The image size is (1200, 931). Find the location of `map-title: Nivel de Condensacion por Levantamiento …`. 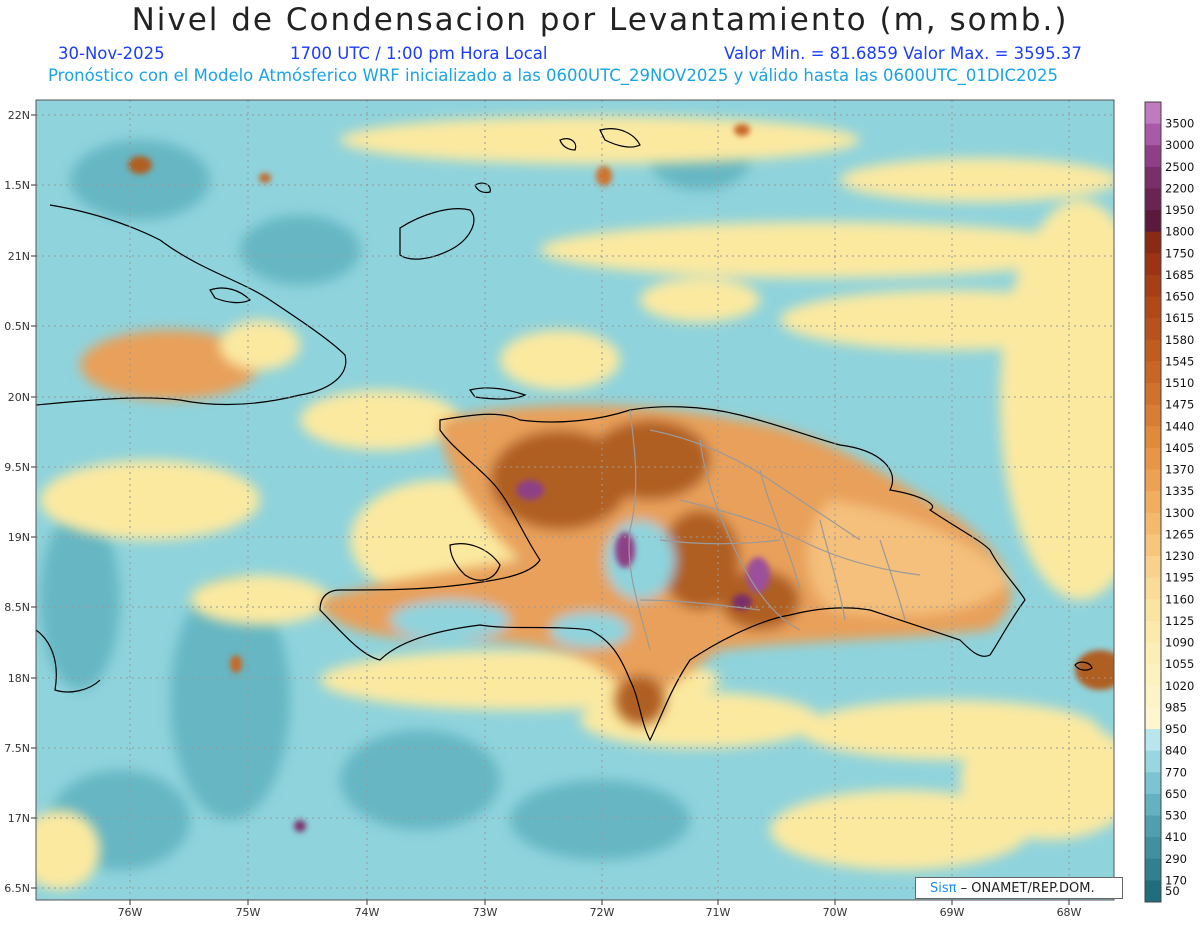

map-title: Nivel de Condensacion por Levantamiento … is located at coordinates (600, 20).